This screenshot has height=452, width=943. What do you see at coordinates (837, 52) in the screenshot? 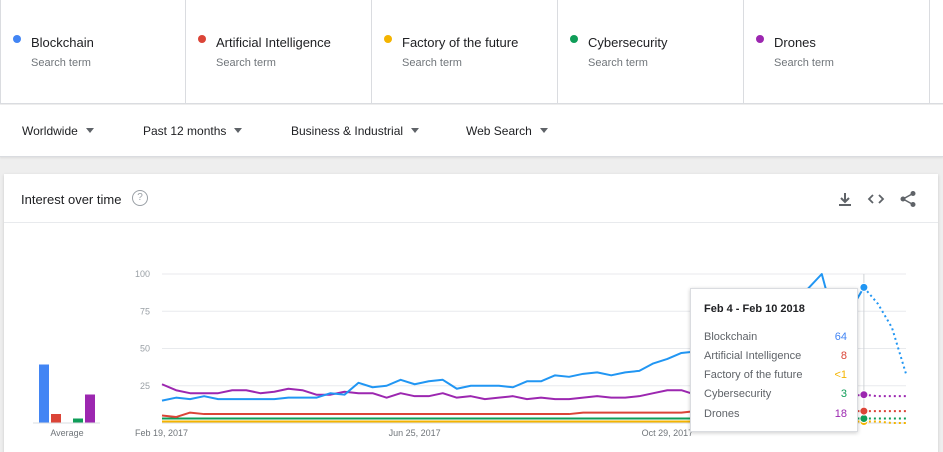
I see `term-card-drones: Drones Search term` at bounding box center [837, 52].